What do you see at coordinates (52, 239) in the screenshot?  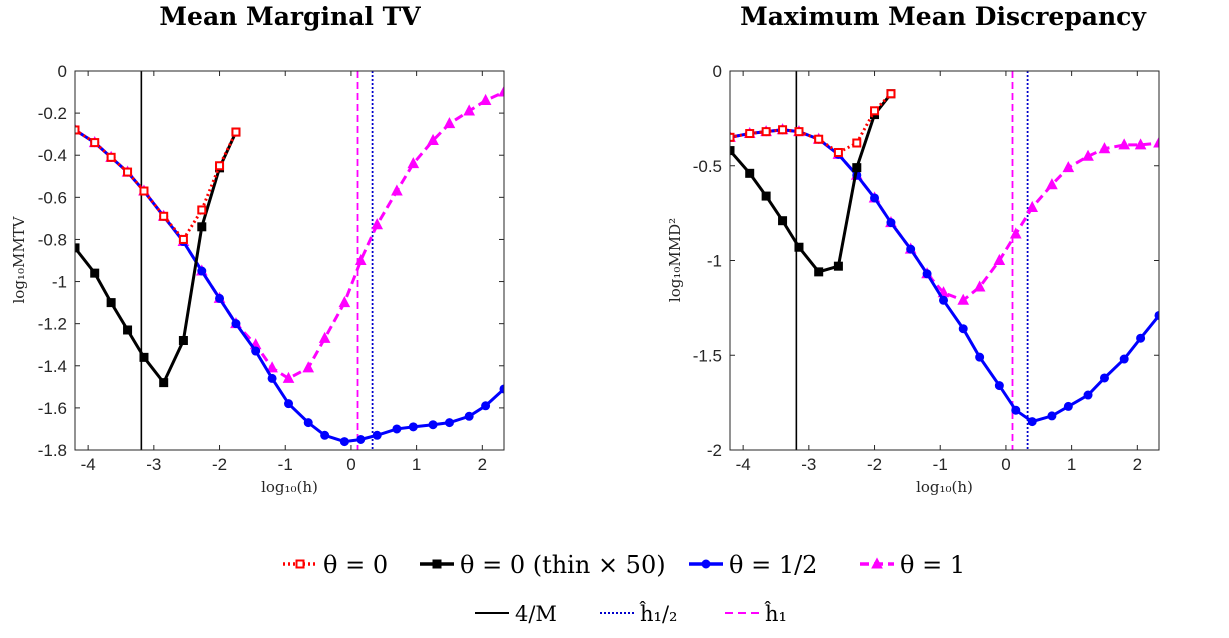 I see `y-tick-label: -0.8` at bounding box center [52, 239].